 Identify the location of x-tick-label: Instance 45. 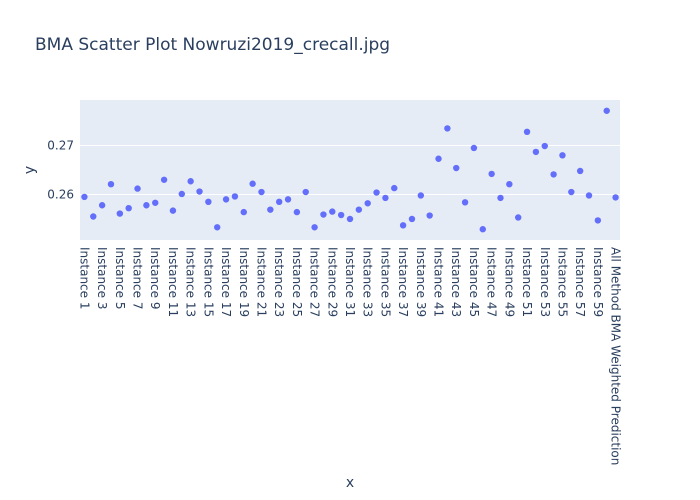
(474, 282).